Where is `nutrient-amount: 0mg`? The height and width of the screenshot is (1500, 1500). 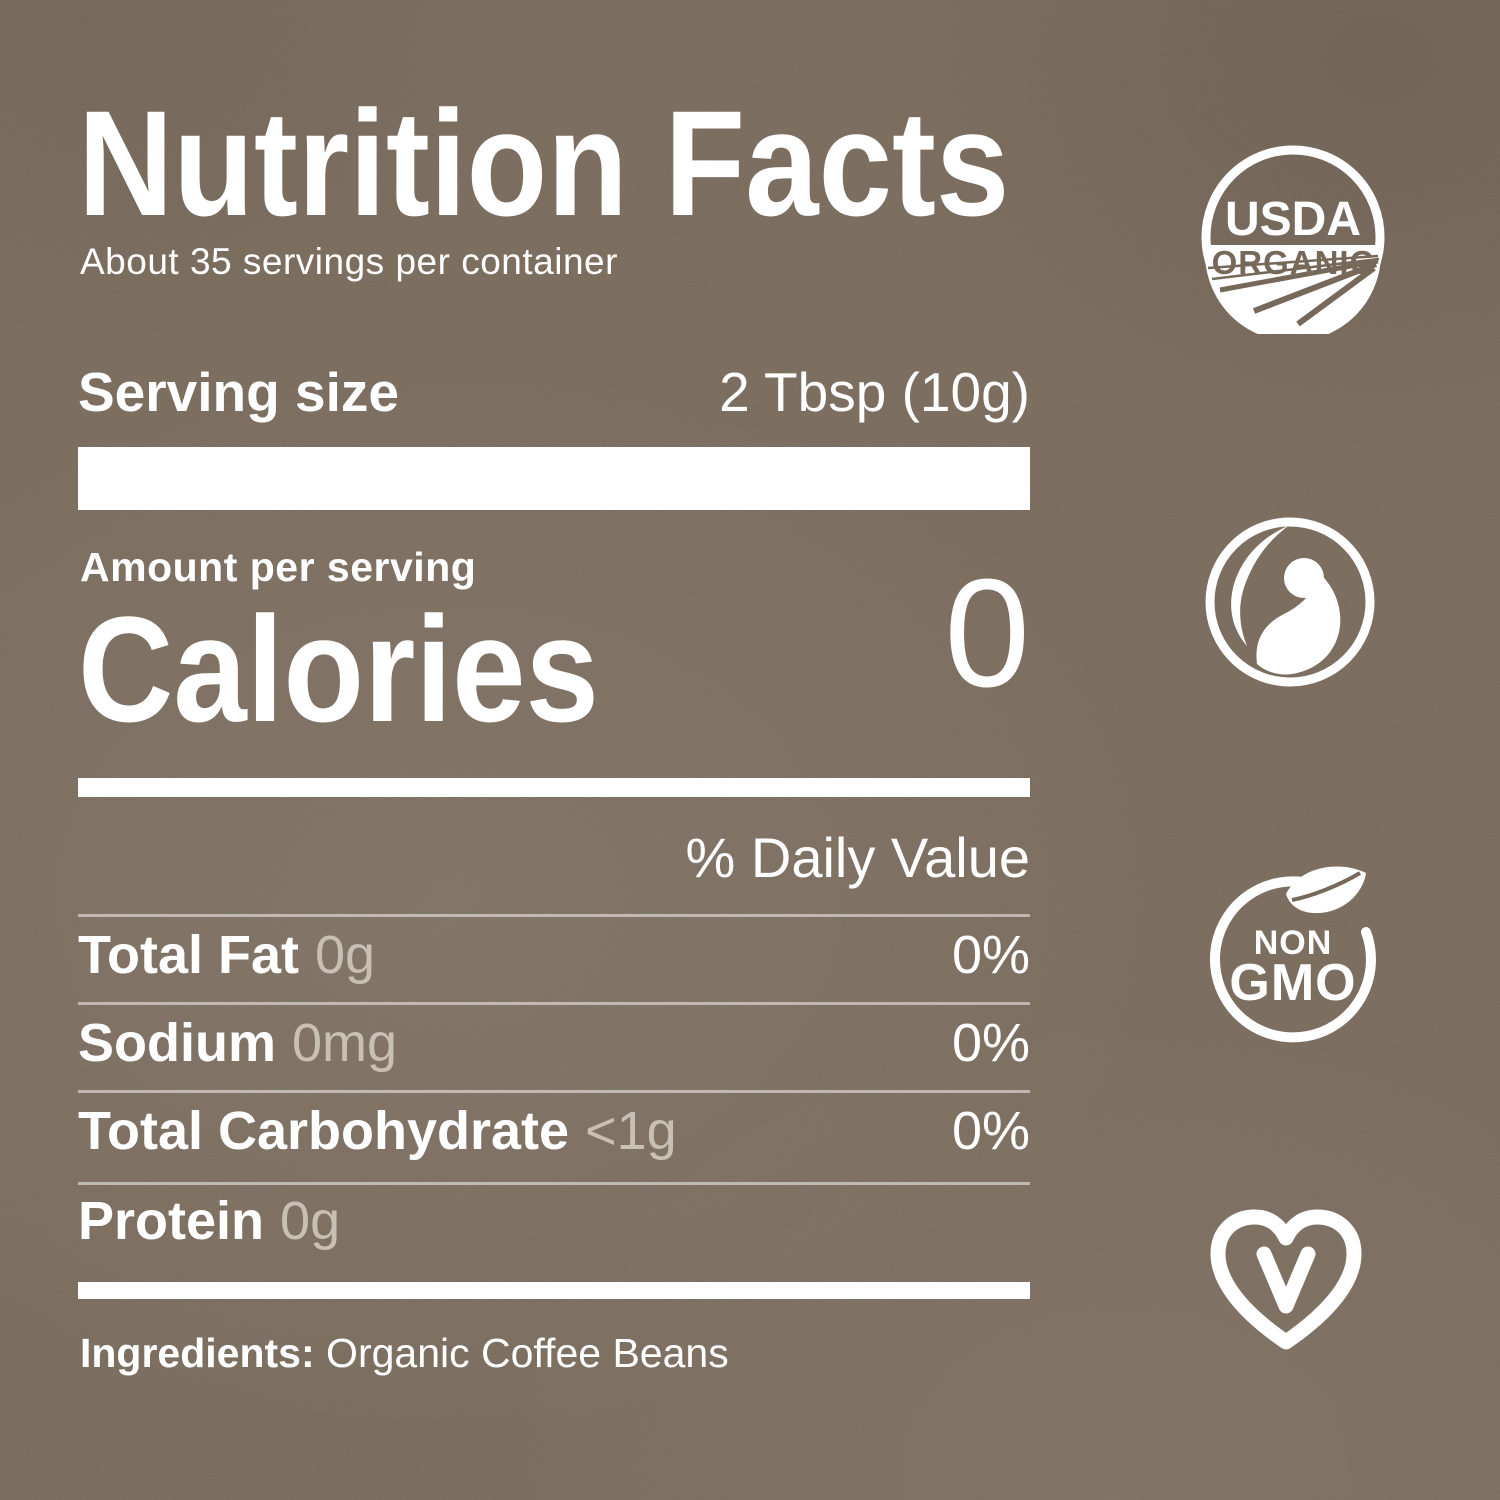 nutrient-amount: 0mg is located at coordinates (345, 1043).